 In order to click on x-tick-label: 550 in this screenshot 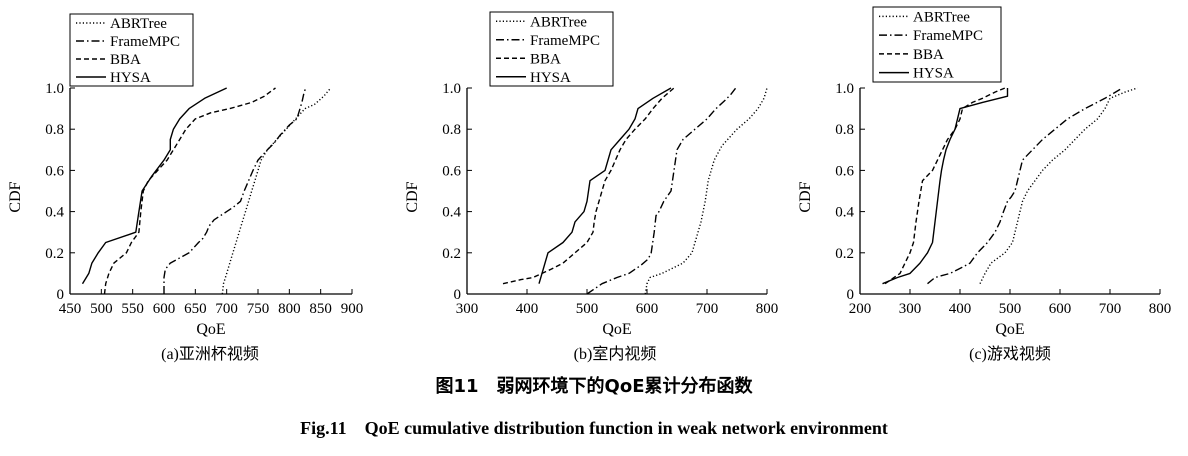, I will do `click(132, 309)`.